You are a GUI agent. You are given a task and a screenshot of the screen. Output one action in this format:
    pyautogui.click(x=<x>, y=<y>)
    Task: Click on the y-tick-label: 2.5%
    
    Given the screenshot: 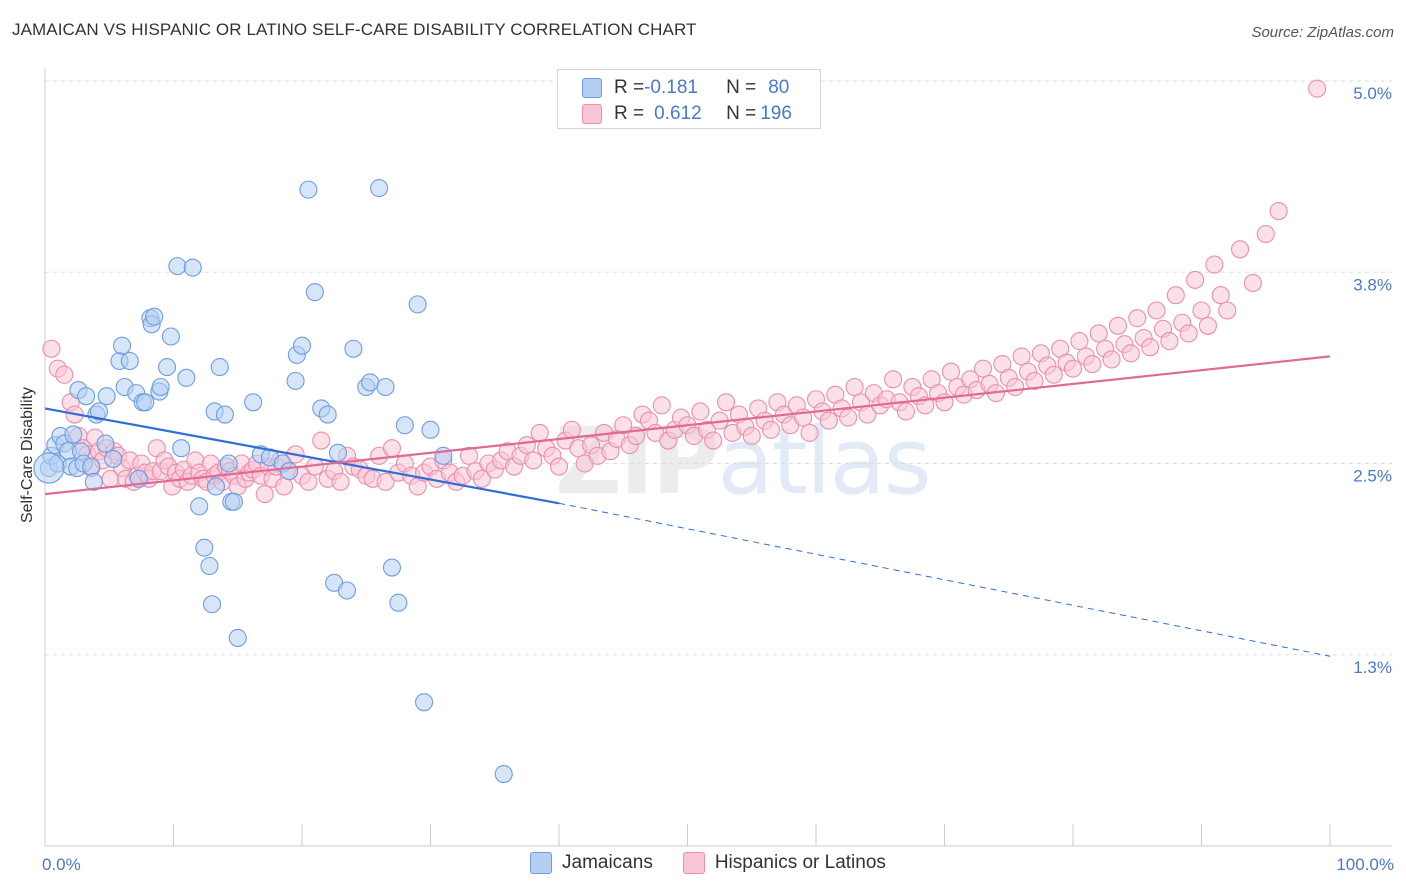 What is the action you would take?
    pyautogui.click(x=1372, y=476)
    